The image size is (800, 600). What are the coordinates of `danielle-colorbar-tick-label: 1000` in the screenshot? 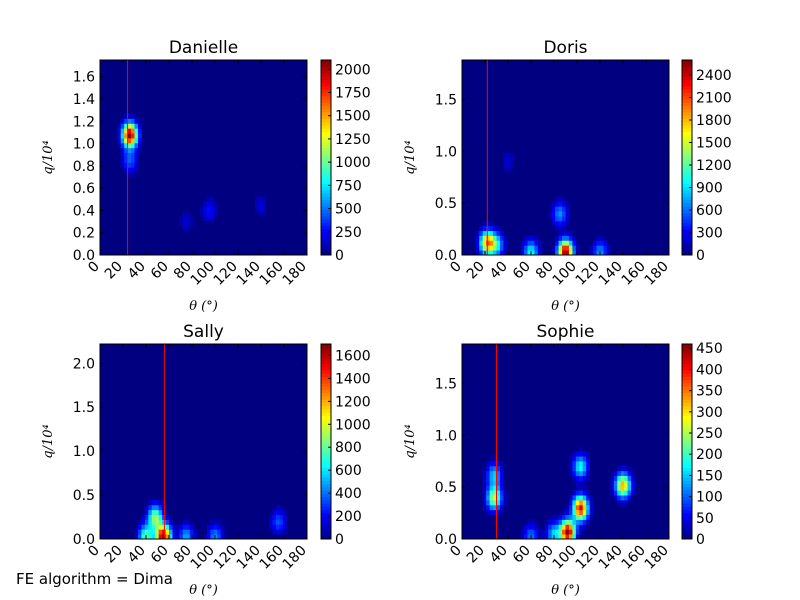 It's located at (353, 163).